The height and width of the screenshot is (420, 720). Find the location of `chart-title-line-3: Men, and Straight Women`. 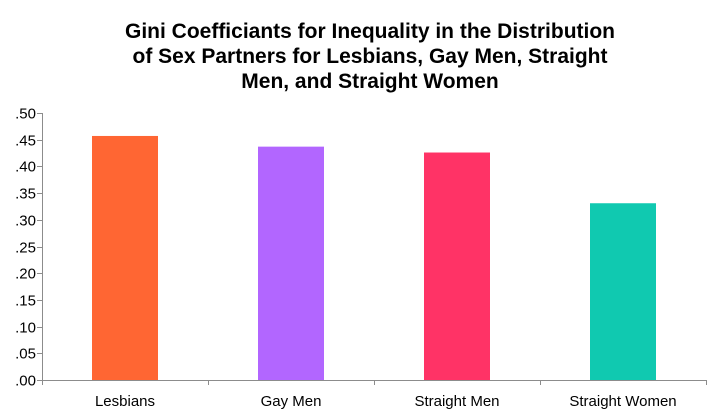

chart-title-line-3: Men, and Straight Women is located at coordinates (370, 81).